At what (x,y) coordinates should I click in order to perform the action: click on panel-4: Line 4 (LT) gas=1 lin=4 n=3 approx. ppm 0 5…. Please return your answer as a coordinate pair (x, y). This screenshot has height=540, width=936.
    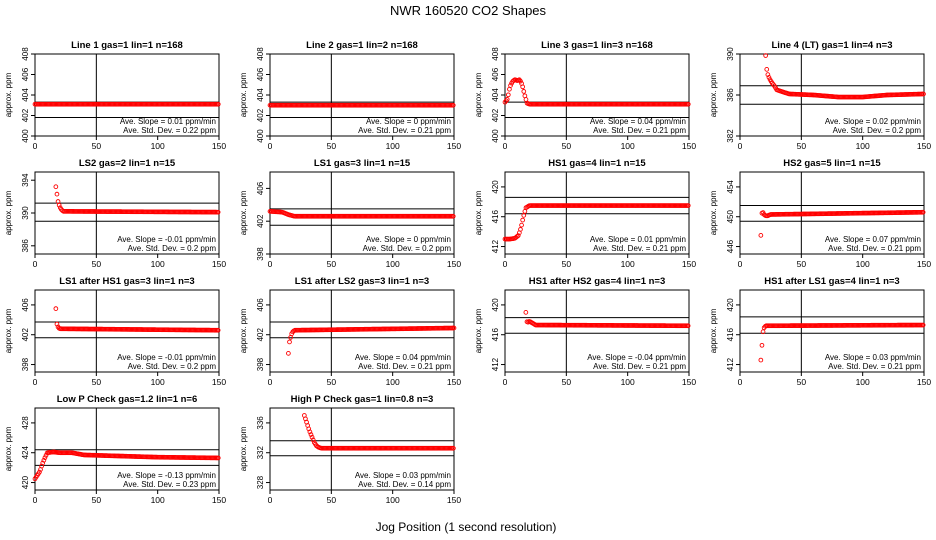
    Looking at the image, I should click on (820, 95).